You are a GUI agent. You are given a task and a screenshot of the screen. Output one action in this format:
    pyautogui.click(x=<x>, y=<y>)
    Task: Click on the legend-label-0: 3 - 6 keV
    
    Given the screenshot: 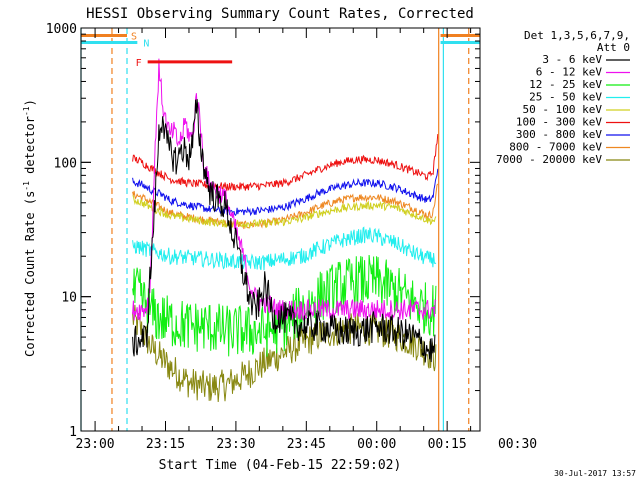 What is the action you would take?
    pyautogui.click(x=572, y=59)
    